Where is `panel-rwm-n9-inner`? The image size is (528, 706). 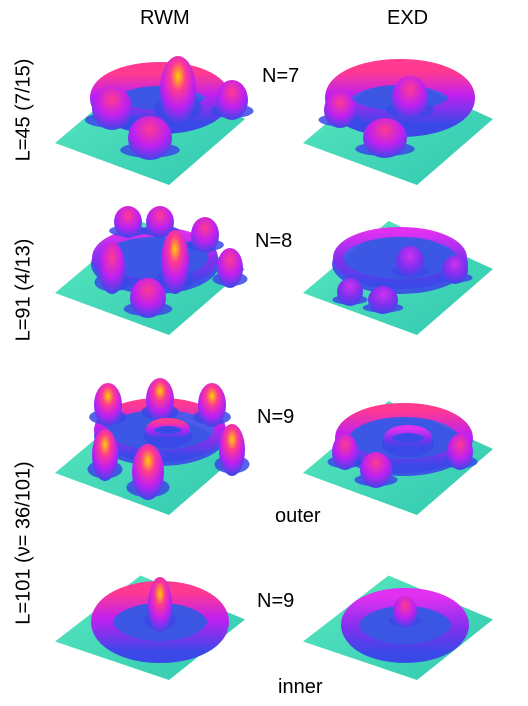
panel-rwm-n9-inner is located at coordinates (150, 627).